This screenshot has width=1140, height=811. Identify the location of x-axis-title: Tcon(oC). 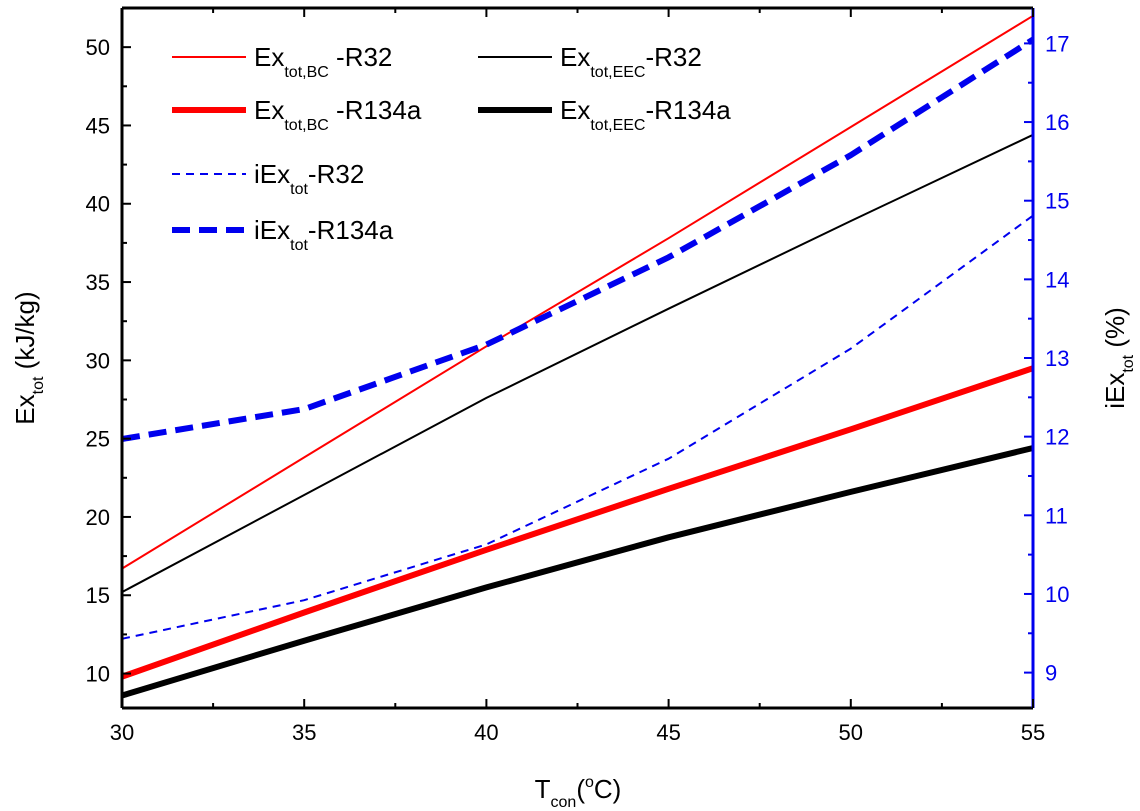
(578, 792).